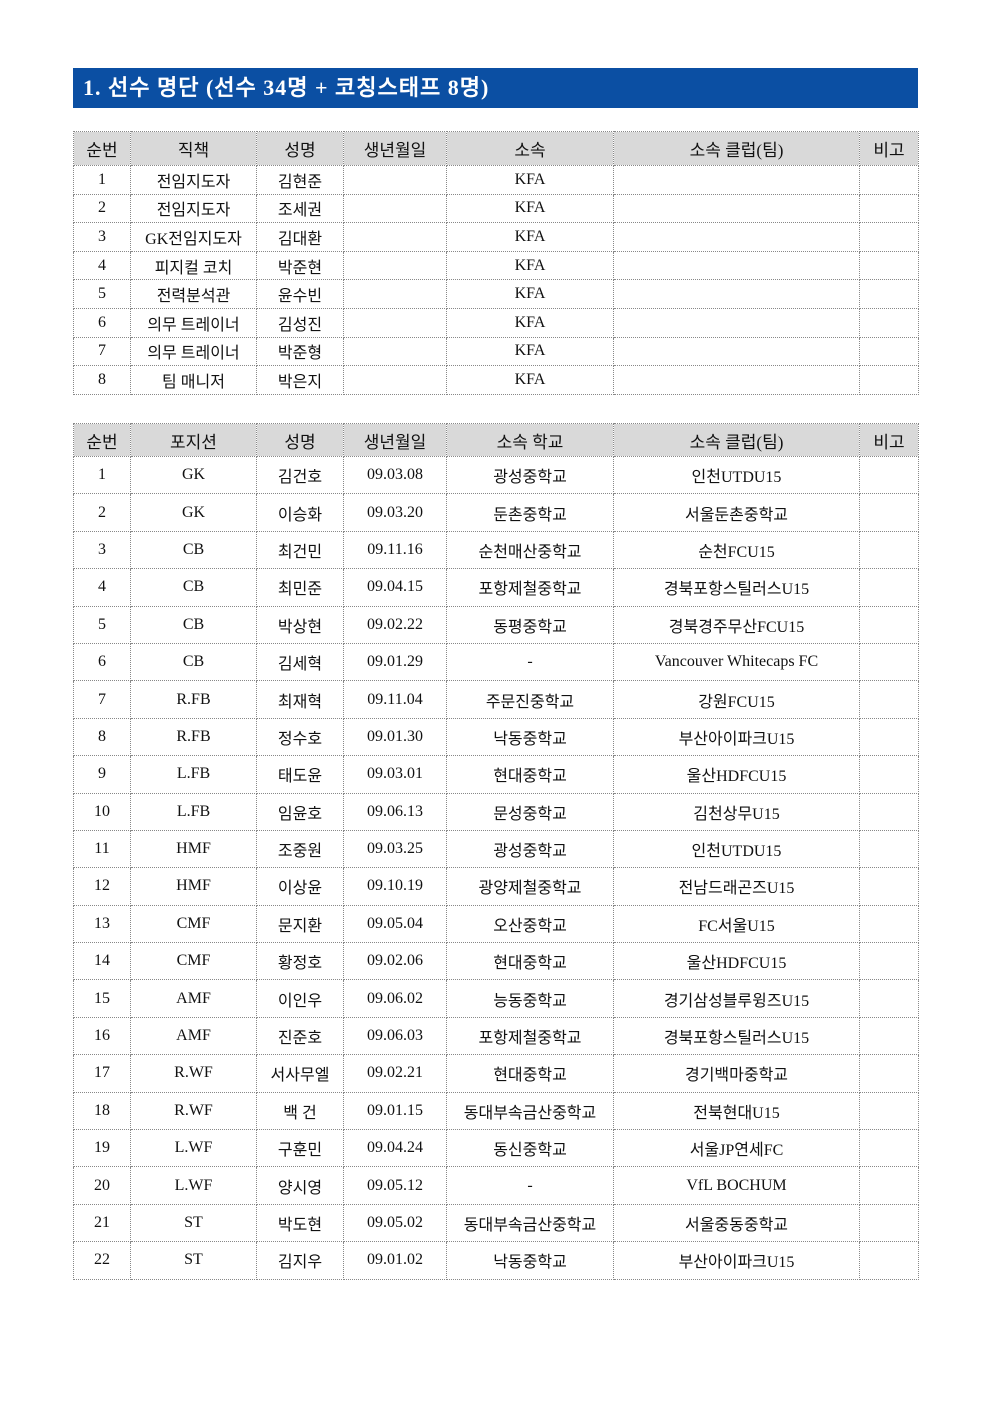 The image size is (992, 1403). I want to click on section-title: 1. 선수 명단 (선수 34명 + 코칭스태프 8명), so click(495, 88).